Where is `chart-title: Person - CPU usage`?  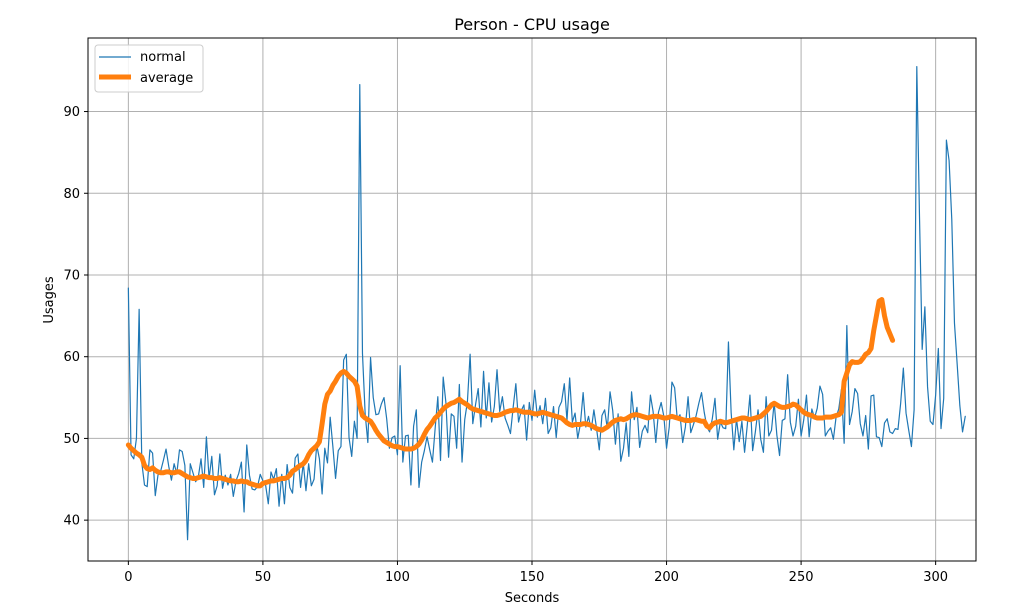
chart-title: Person - CPU usage is located at coordinates (532, 24).